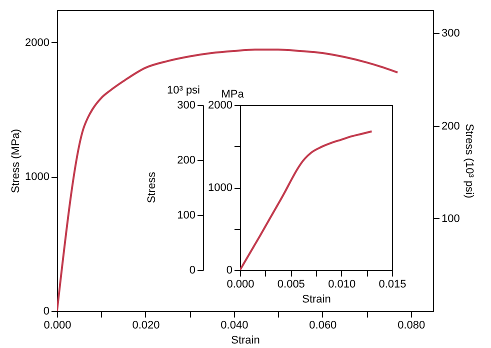 The height and width of the screenshot is (348, 491). Describe the element at coordinates (468, 161) in the screenshot. I see `y2-axis-title: Stress (10³ psi)` at that location.